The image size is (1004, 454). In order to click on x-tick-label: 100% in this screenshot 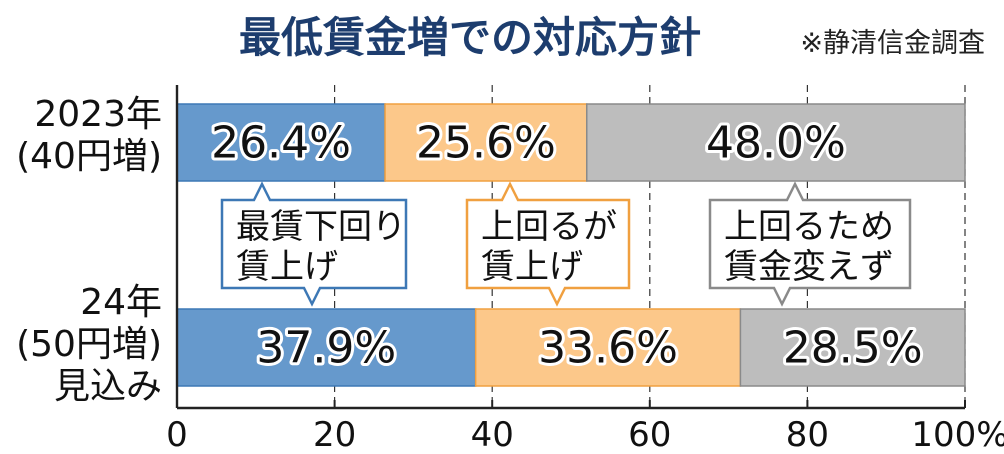, I will do `click(957, 434)`.